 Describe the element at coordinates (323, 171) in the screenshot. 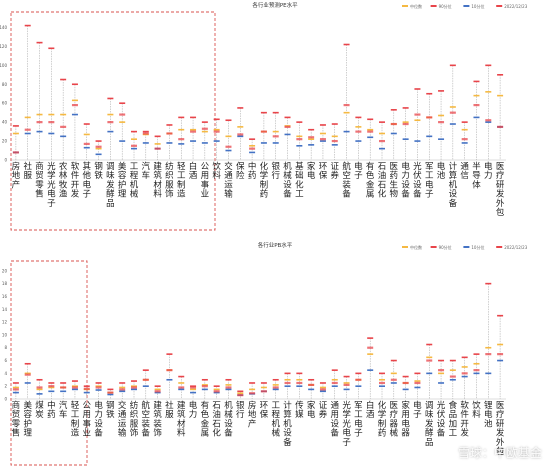

I see `pe-category-label: 环保` at that location.